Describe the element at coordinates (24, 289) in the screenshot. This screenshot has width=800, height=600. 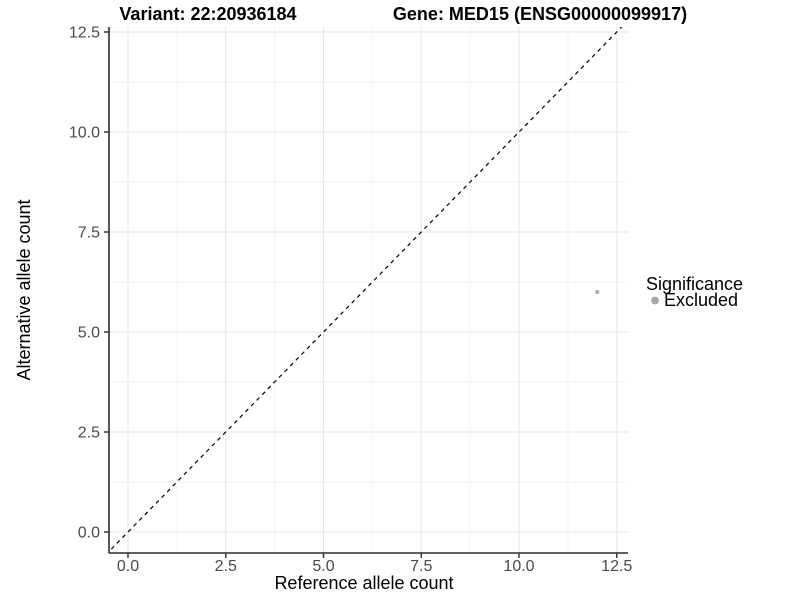
I see `y-axis-title: Alternative allele count` at that location.